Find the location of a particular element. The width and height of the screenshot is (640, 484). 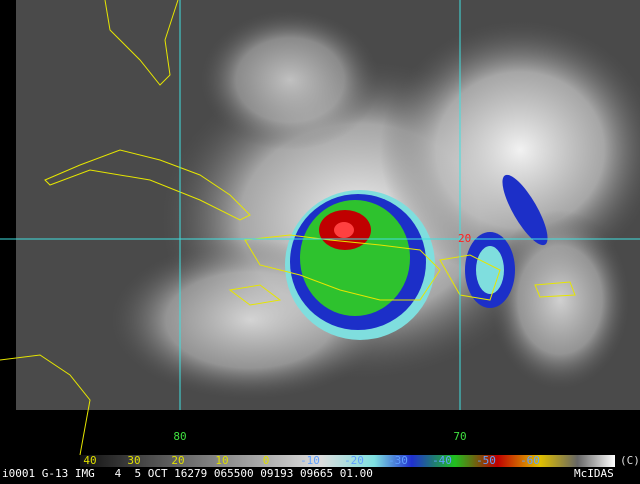

scale-label: 10 is located at coordinates (221, 460).